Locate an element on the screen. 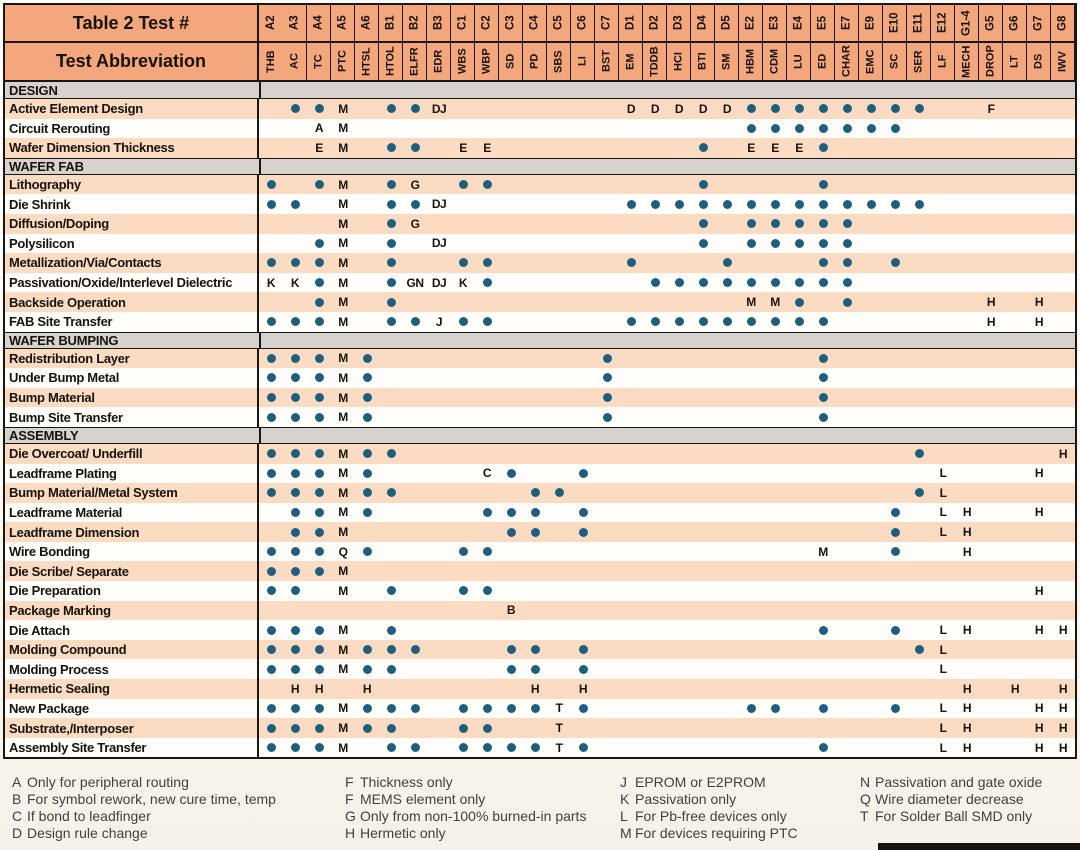 This screenshot has height=850, width=1080. matrix-cell-g5 is located at coordinates (991, 728).